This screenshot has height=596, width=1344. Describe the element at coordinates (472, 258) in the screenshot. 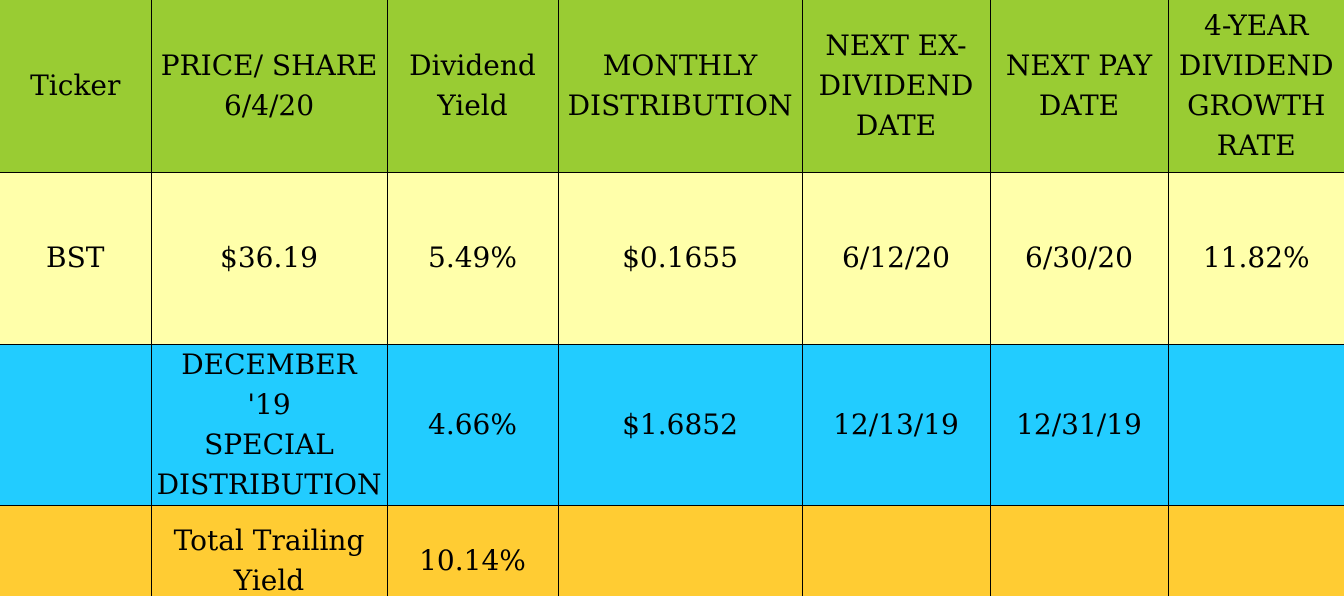

I see `cell-yield: 5.49%` at that location.